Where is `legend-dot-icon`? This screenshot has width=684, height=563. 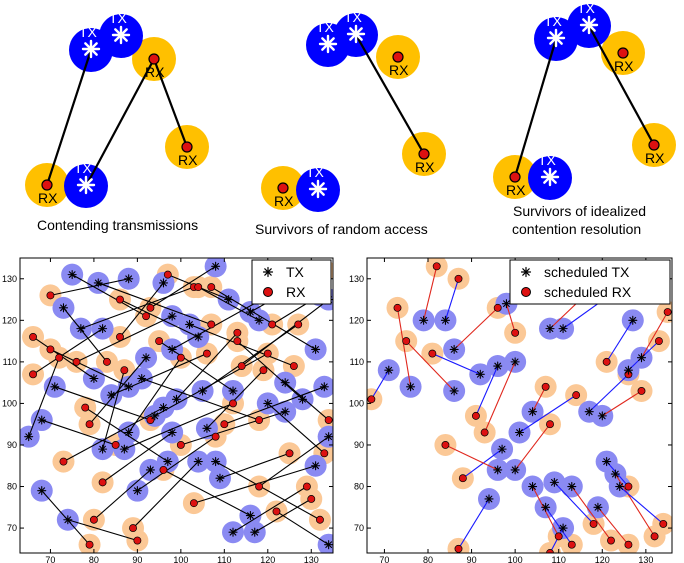 legend-dot-icon is located at coordinates (268, 292).